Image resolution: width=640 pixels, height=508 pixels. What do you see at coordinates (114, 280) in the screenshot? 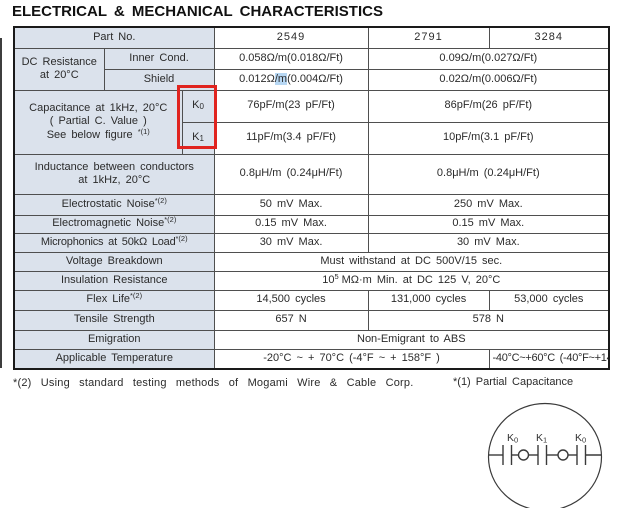
I see `insulation-resistance-label: Insulation Resistance` at bounding box center [114, 280].